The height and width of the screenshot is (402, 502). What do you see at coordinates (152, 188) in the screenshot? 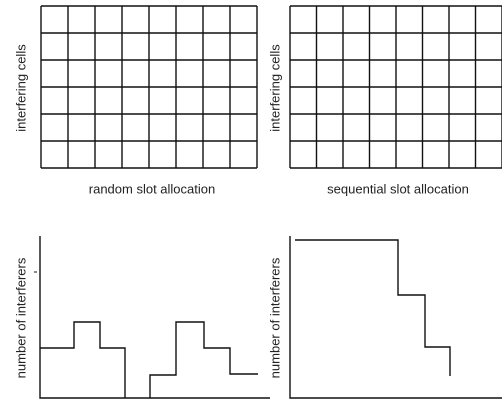
I see `caption: random slot allocation` at bounding box center [152, 188].